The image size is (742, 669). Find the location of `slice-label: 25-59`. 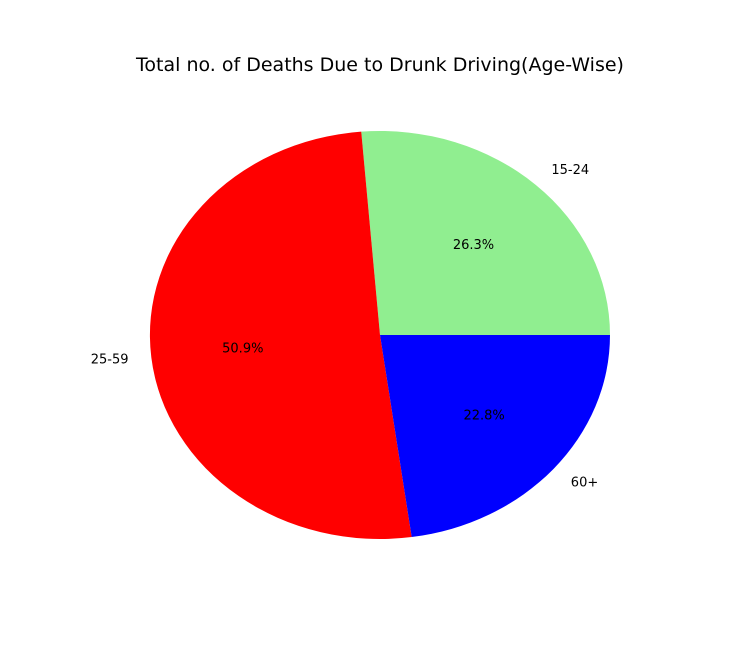

slice-label: 25-59 is located at coordinates (110, 360).